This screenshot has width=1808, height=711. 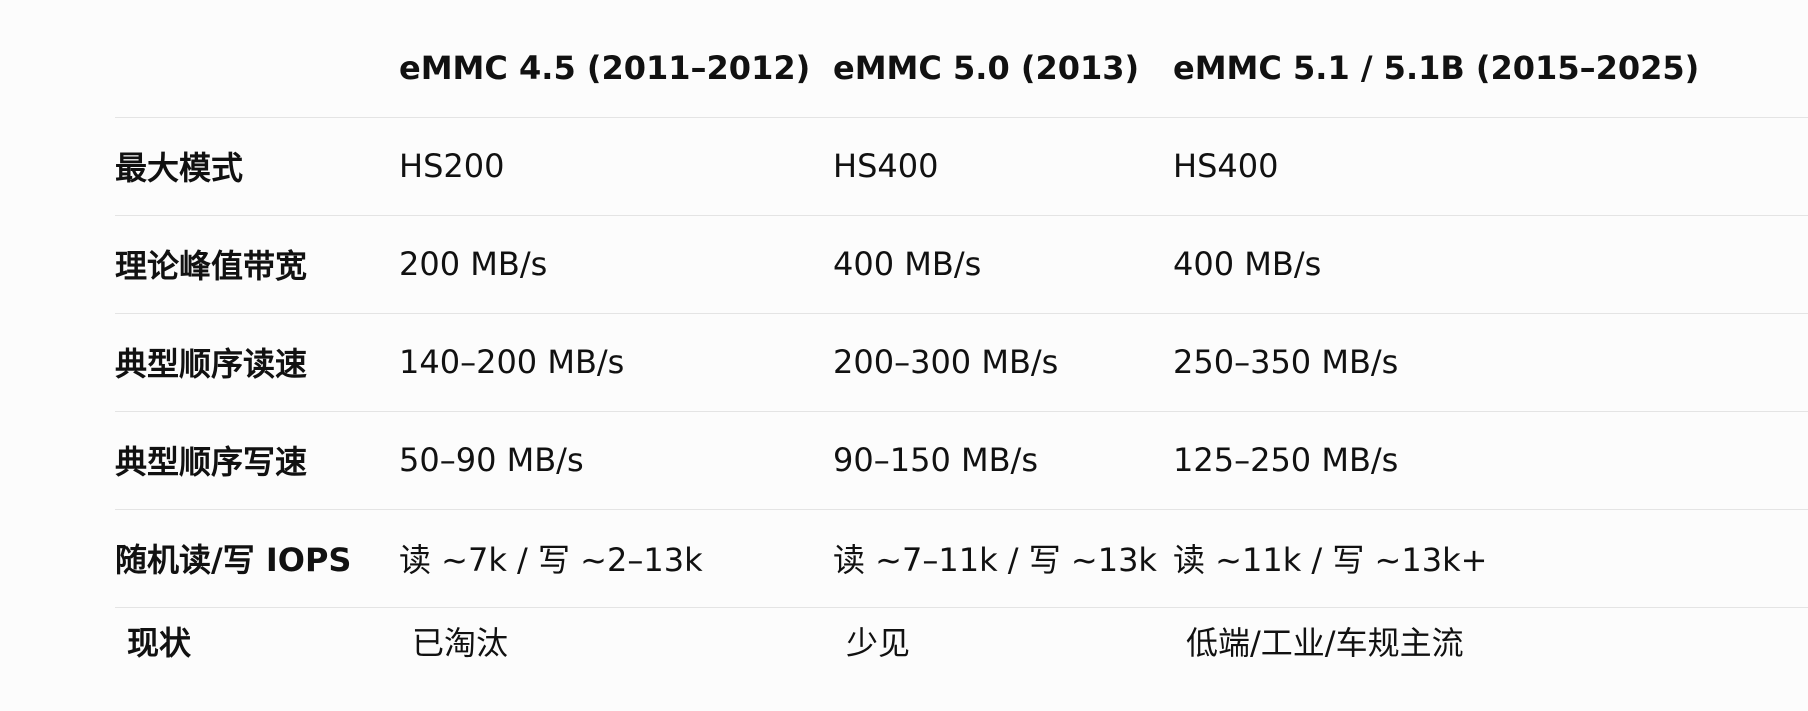 I want to click on table-cell: 低端/工业/车规主流, so click(x=1325, y=642).